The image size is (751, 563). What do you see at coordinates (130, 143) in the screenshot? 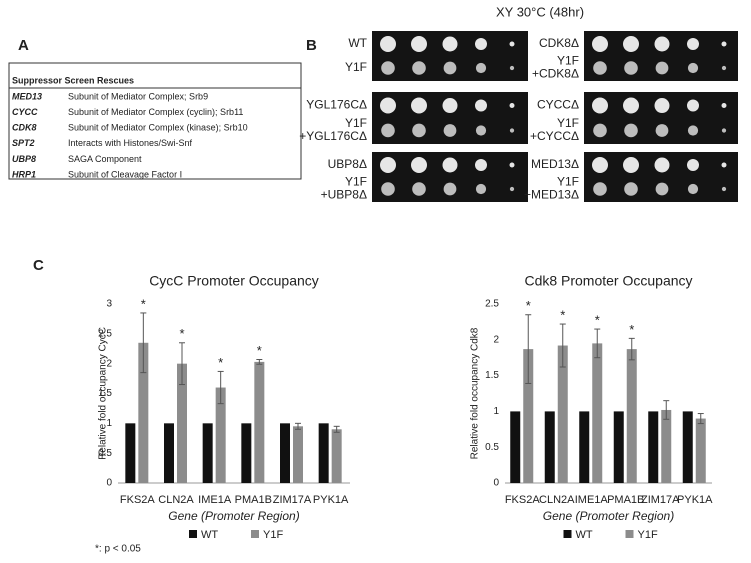
I see `gene-description: Interacts with Histones/Swi-Snf` at bounding box center [130, 143].